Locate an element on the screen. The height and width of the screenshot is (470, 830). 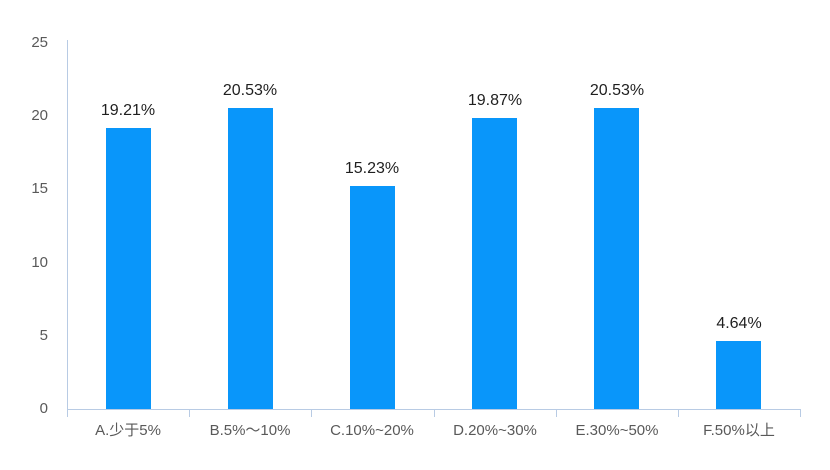
bar-value-label: 19.21% is located at coordinates (128, 110).